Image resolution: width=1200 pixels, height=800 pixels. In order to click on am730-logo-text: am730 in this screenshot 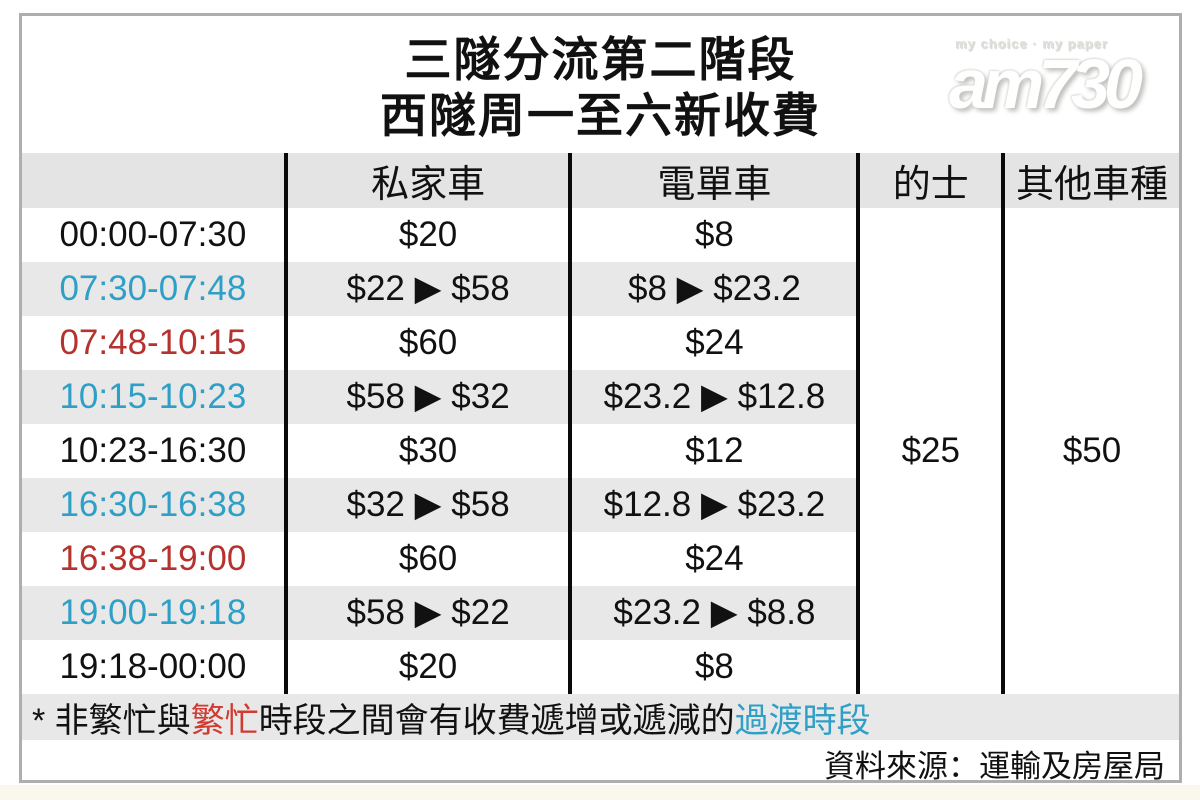, I will do `click(1046, 84)`.